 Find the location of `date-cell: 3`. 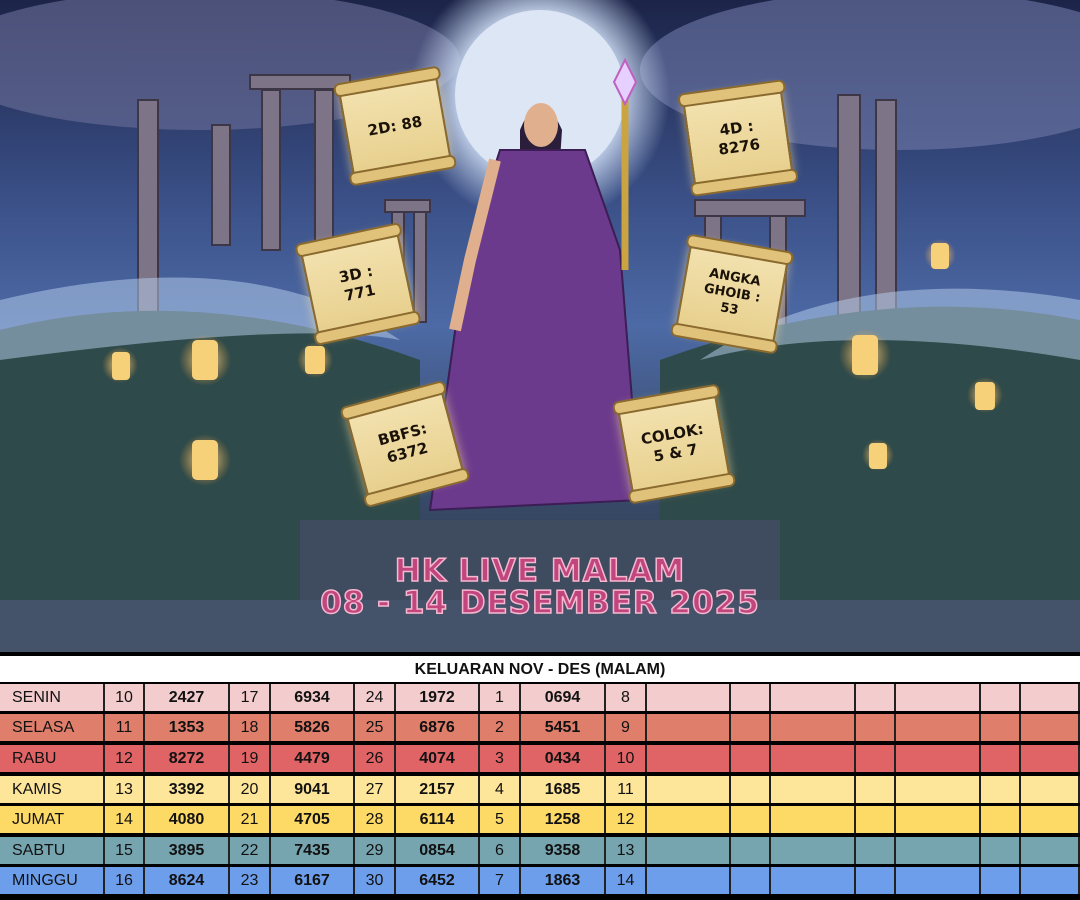

date-cell: 3 is located at coordinates (500, 758).